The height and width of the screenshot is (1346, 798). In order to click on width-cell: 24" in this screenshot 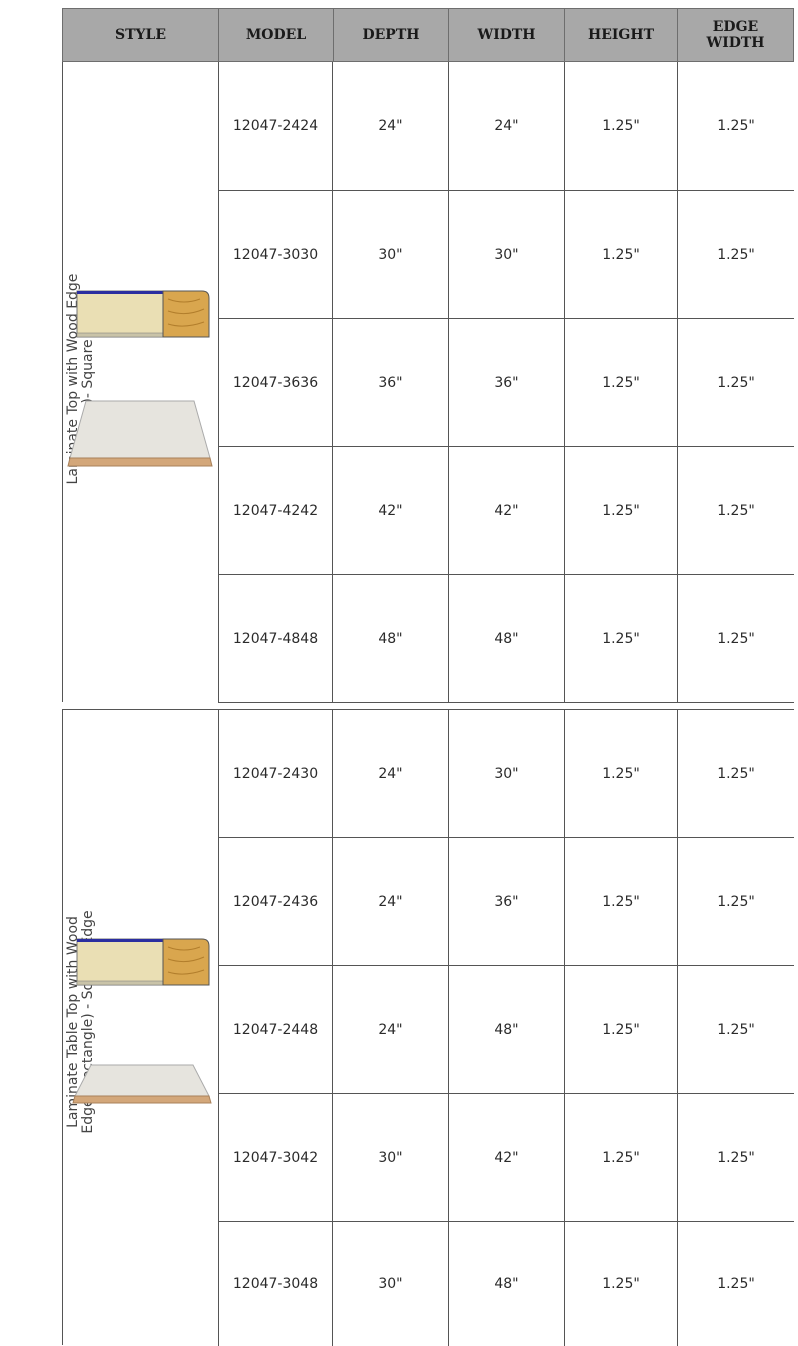, I will do `click(506, 126)`.